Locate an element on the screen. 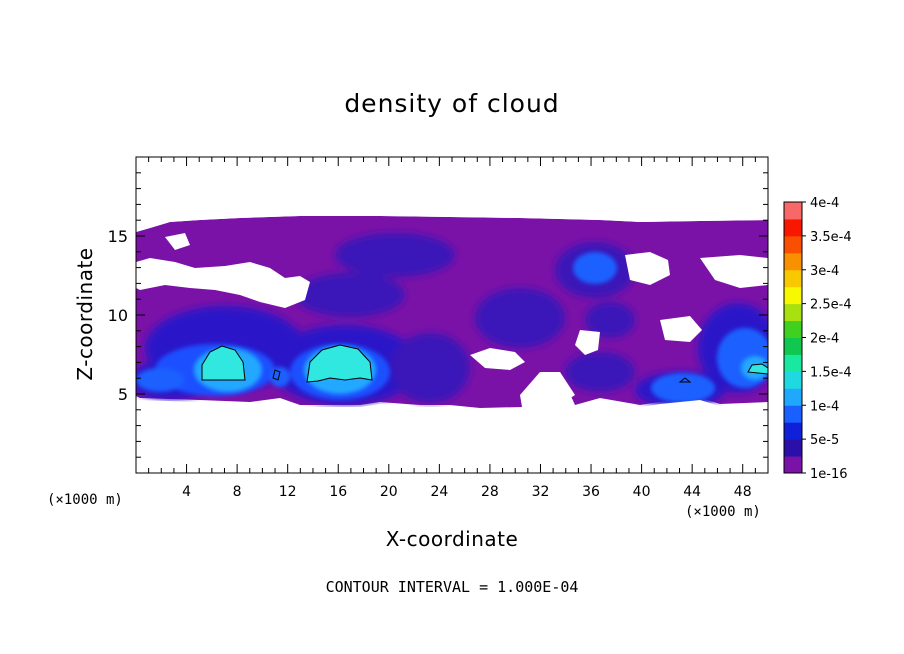  colorbar-label: 2e-4 is located at coordinates (824, 339).